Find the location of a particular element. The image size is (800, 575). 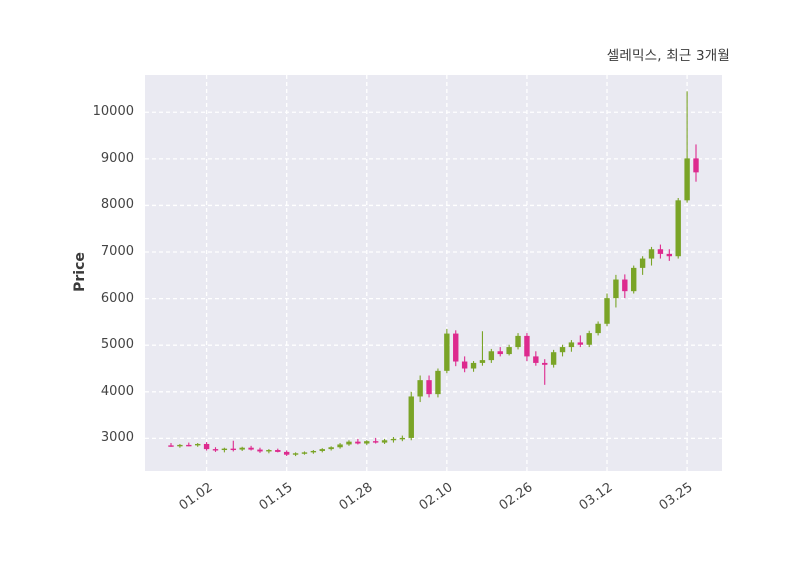

y-tick-label: 6000 is located at coordinates (117, 298).